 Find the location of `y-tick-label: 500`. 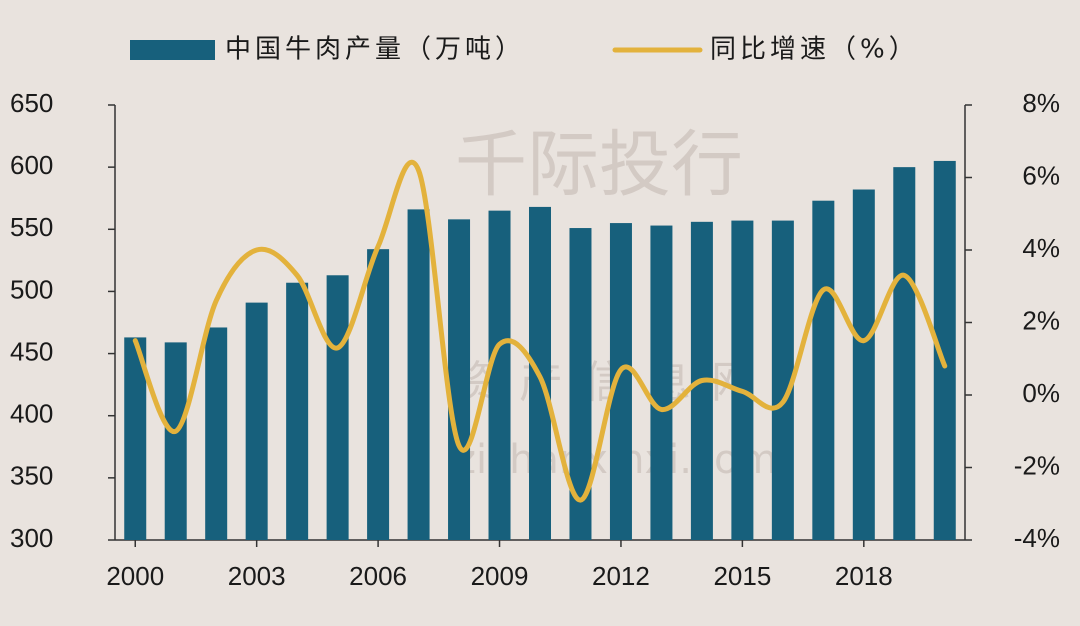

y-tick-label: 500 is located at coordinates (31, 289).